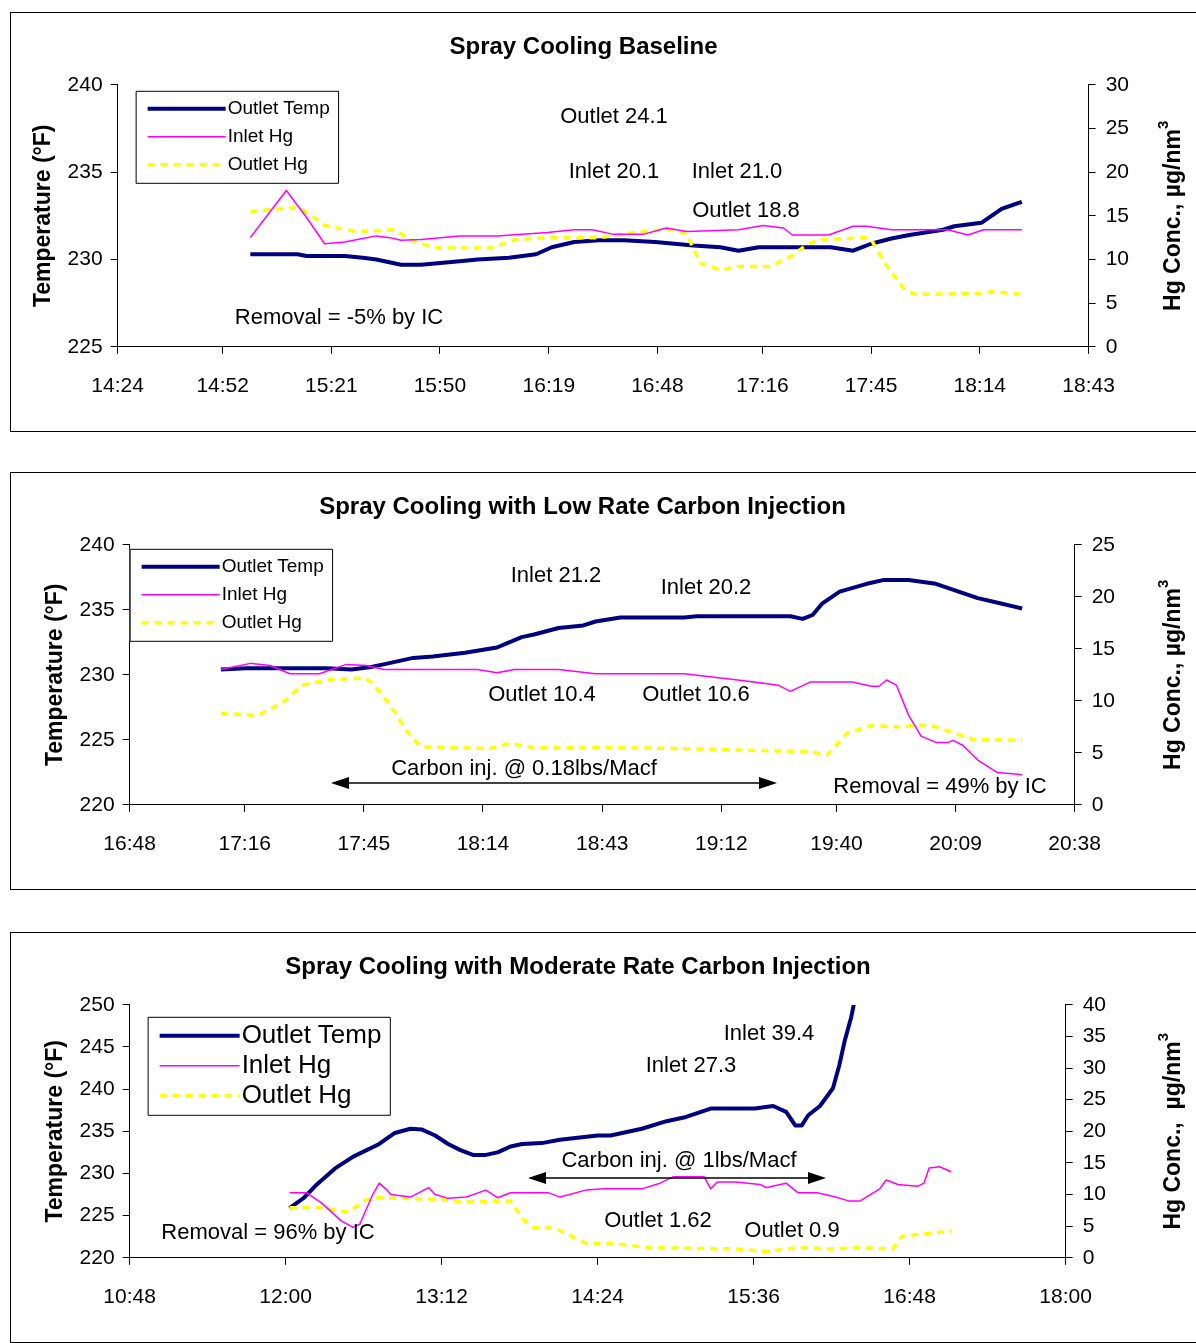  I want to click on annotation: Inlet 27.3, so click(691, 1065).